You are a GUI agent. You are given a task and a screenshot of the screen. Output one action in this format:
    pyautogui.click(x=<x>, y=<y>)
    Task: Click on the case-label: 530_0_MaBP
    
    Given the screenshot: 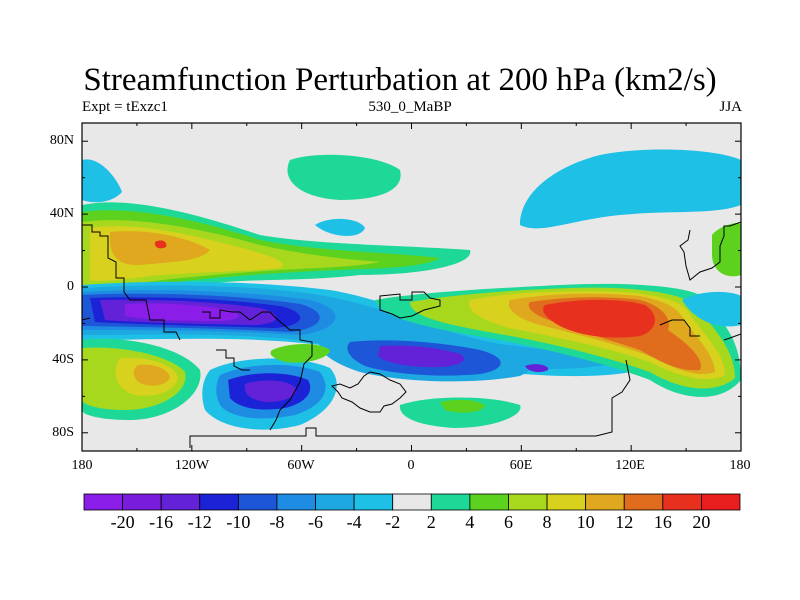 What is the action you would take?
    pyautogui.click(x=410, y=107)
    